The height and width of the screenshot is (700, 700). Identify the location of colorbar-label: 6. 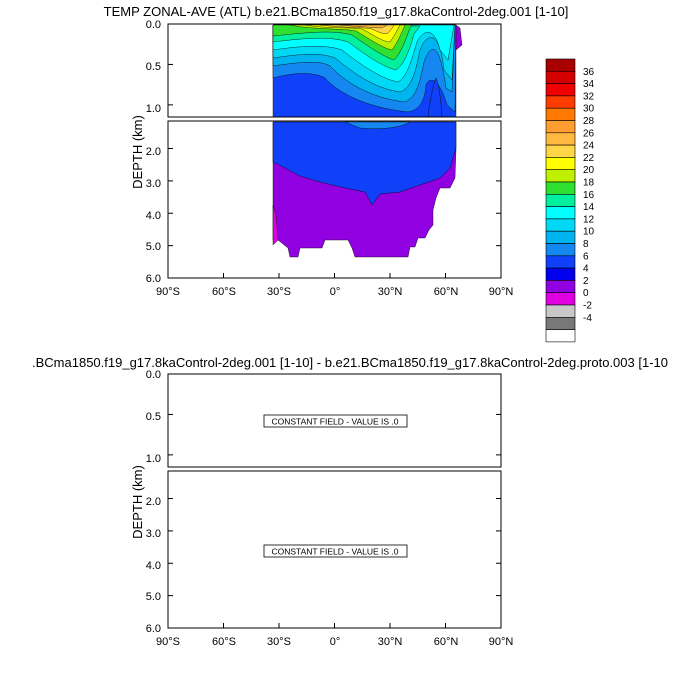
(586, 256).